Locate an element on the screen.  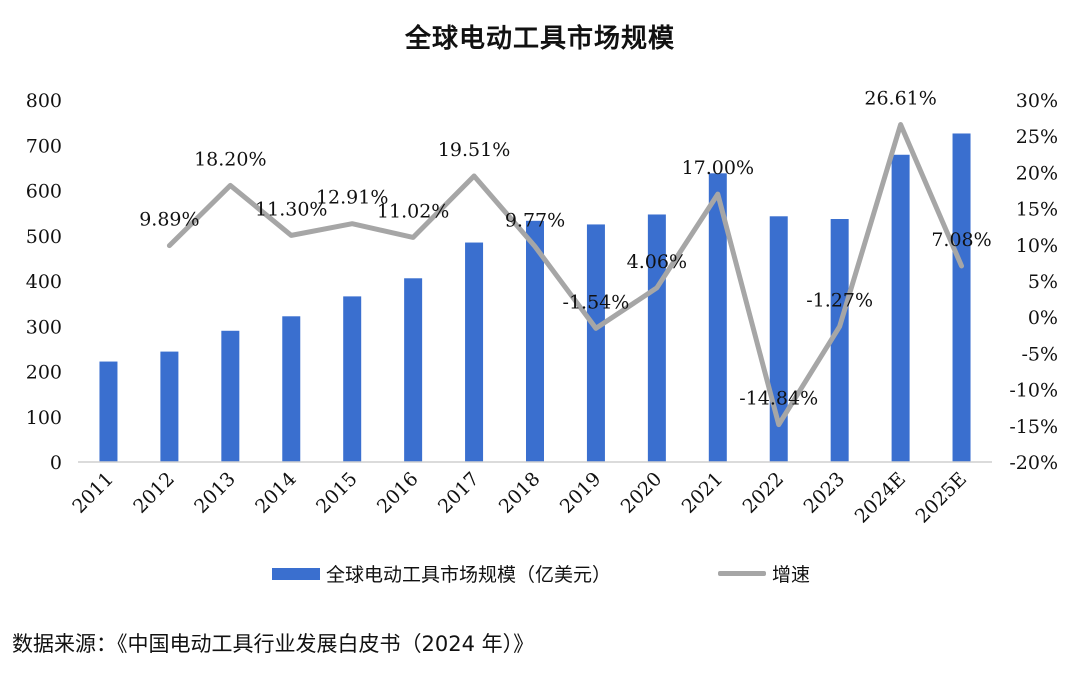
legend: 全球电动工具市场规模（亿美元） 增速 is located at coordinates (540, 575).